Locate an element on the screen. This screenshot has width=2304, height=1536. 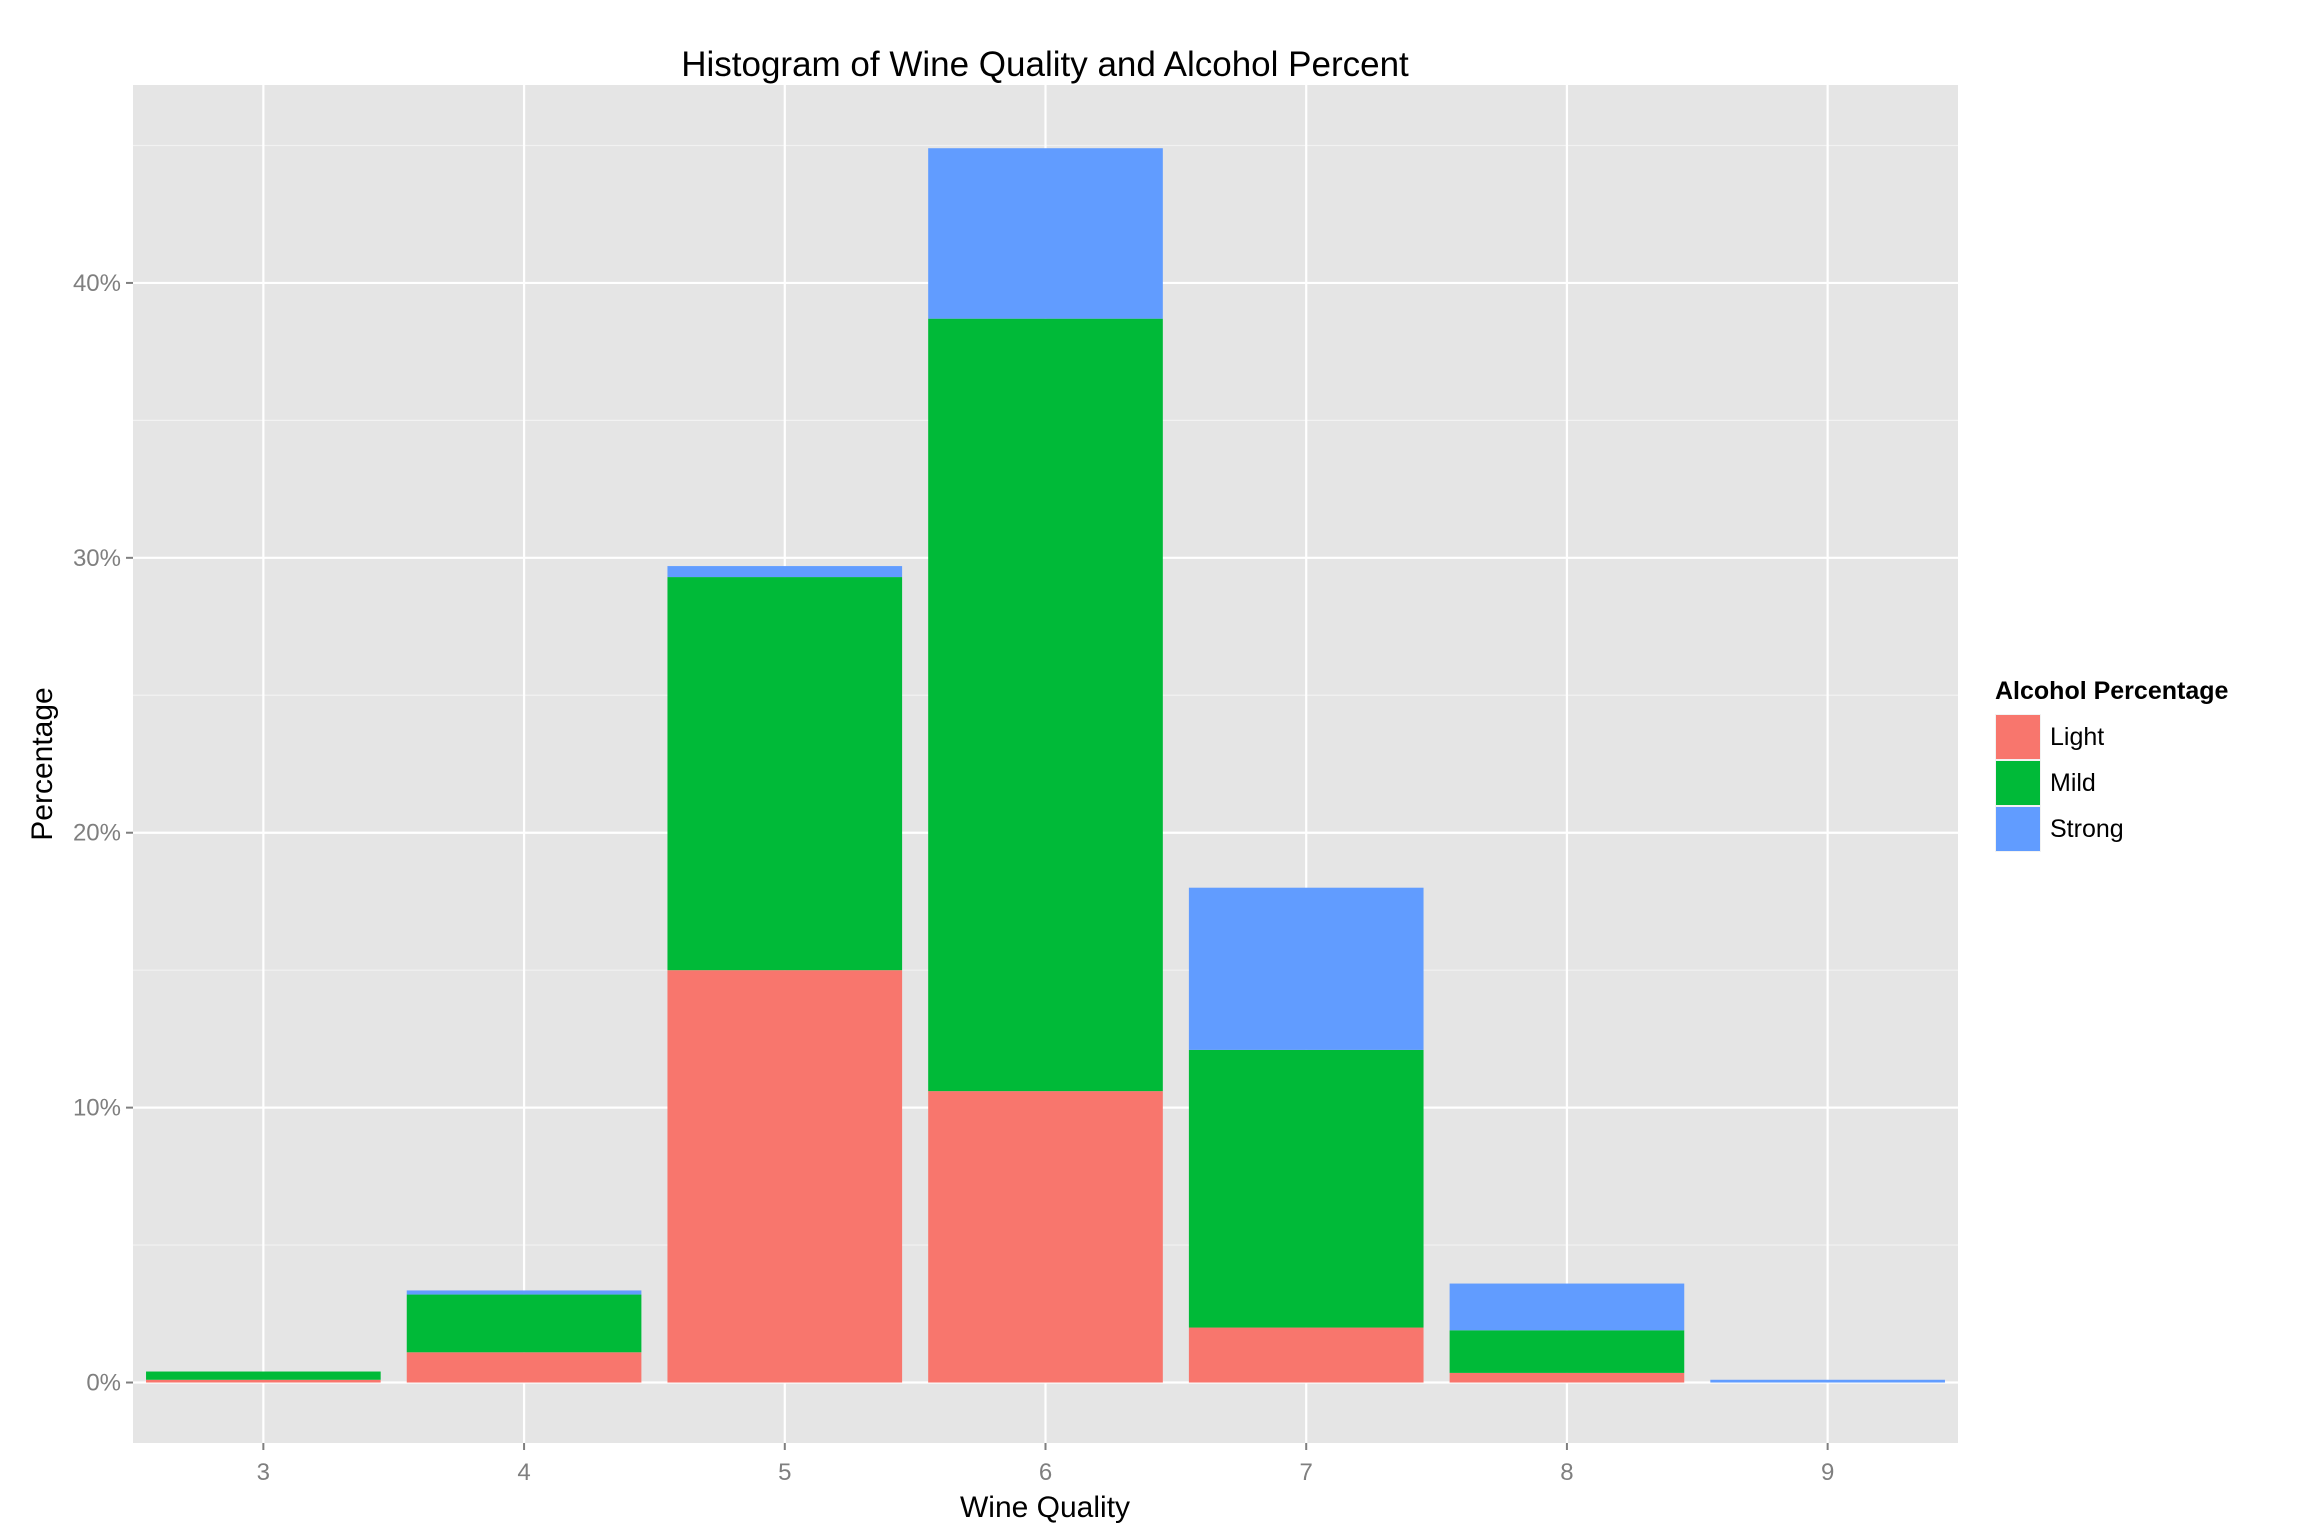
y-tick-label: 40% is located at coordinates (97, 283).